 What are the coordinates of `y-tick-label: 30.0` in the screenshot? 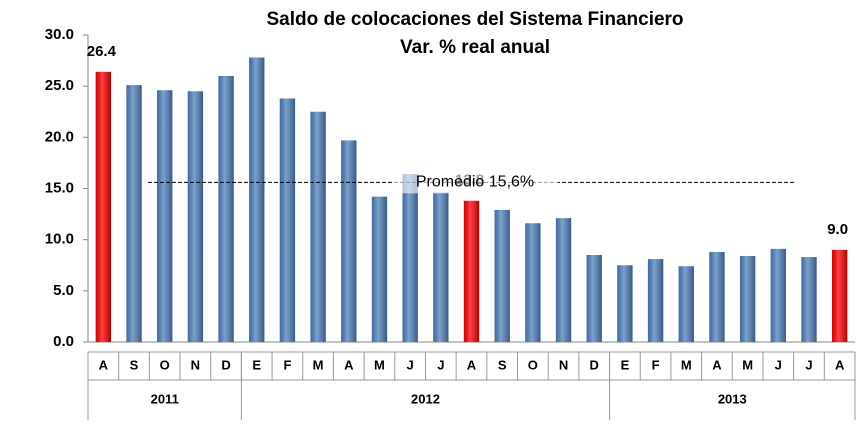 It's located at (59, 34).